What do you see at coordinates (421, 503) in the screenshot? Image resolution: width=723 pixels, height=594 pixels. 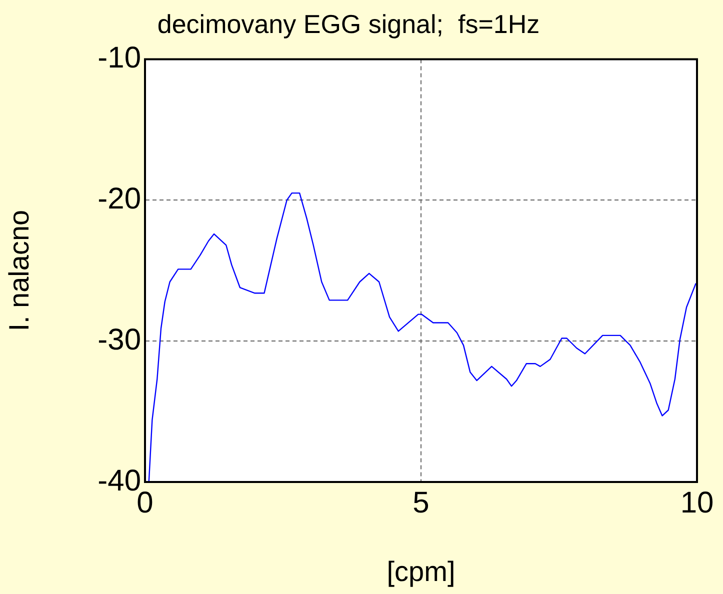 I see `x-tick-label: 5` at bounding box center [421, 503].